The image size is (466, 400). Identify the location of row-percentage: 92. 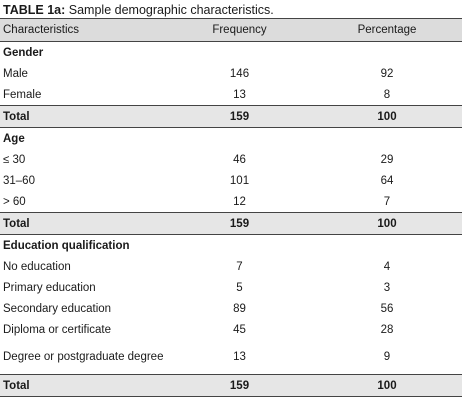
(387, 73).